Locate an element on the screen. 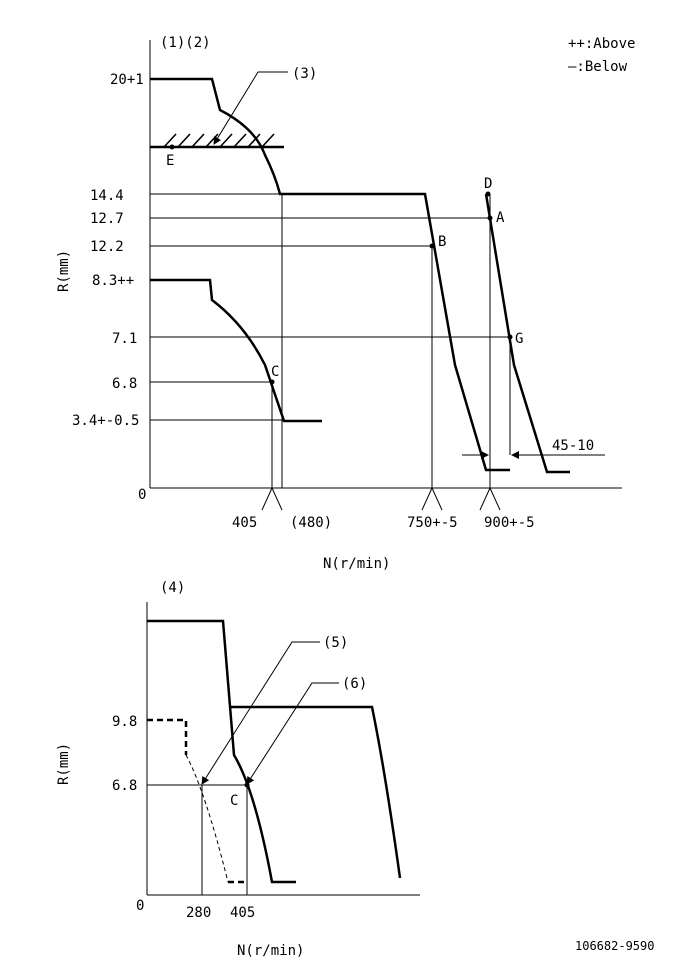  callout-6-leader is located at coordinates (292, 733).